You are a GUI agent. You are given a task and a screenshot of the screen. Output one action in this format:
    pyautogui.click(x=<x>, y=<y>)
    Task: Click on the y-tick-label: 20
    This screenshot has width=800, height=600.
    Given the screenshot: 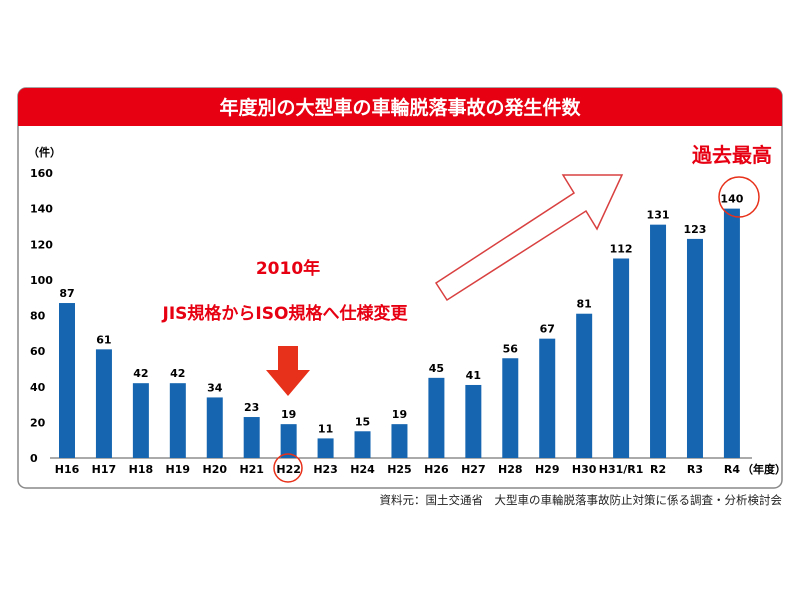 What is the action you would take?
    pyautogui.click(x=38, y=422)
    